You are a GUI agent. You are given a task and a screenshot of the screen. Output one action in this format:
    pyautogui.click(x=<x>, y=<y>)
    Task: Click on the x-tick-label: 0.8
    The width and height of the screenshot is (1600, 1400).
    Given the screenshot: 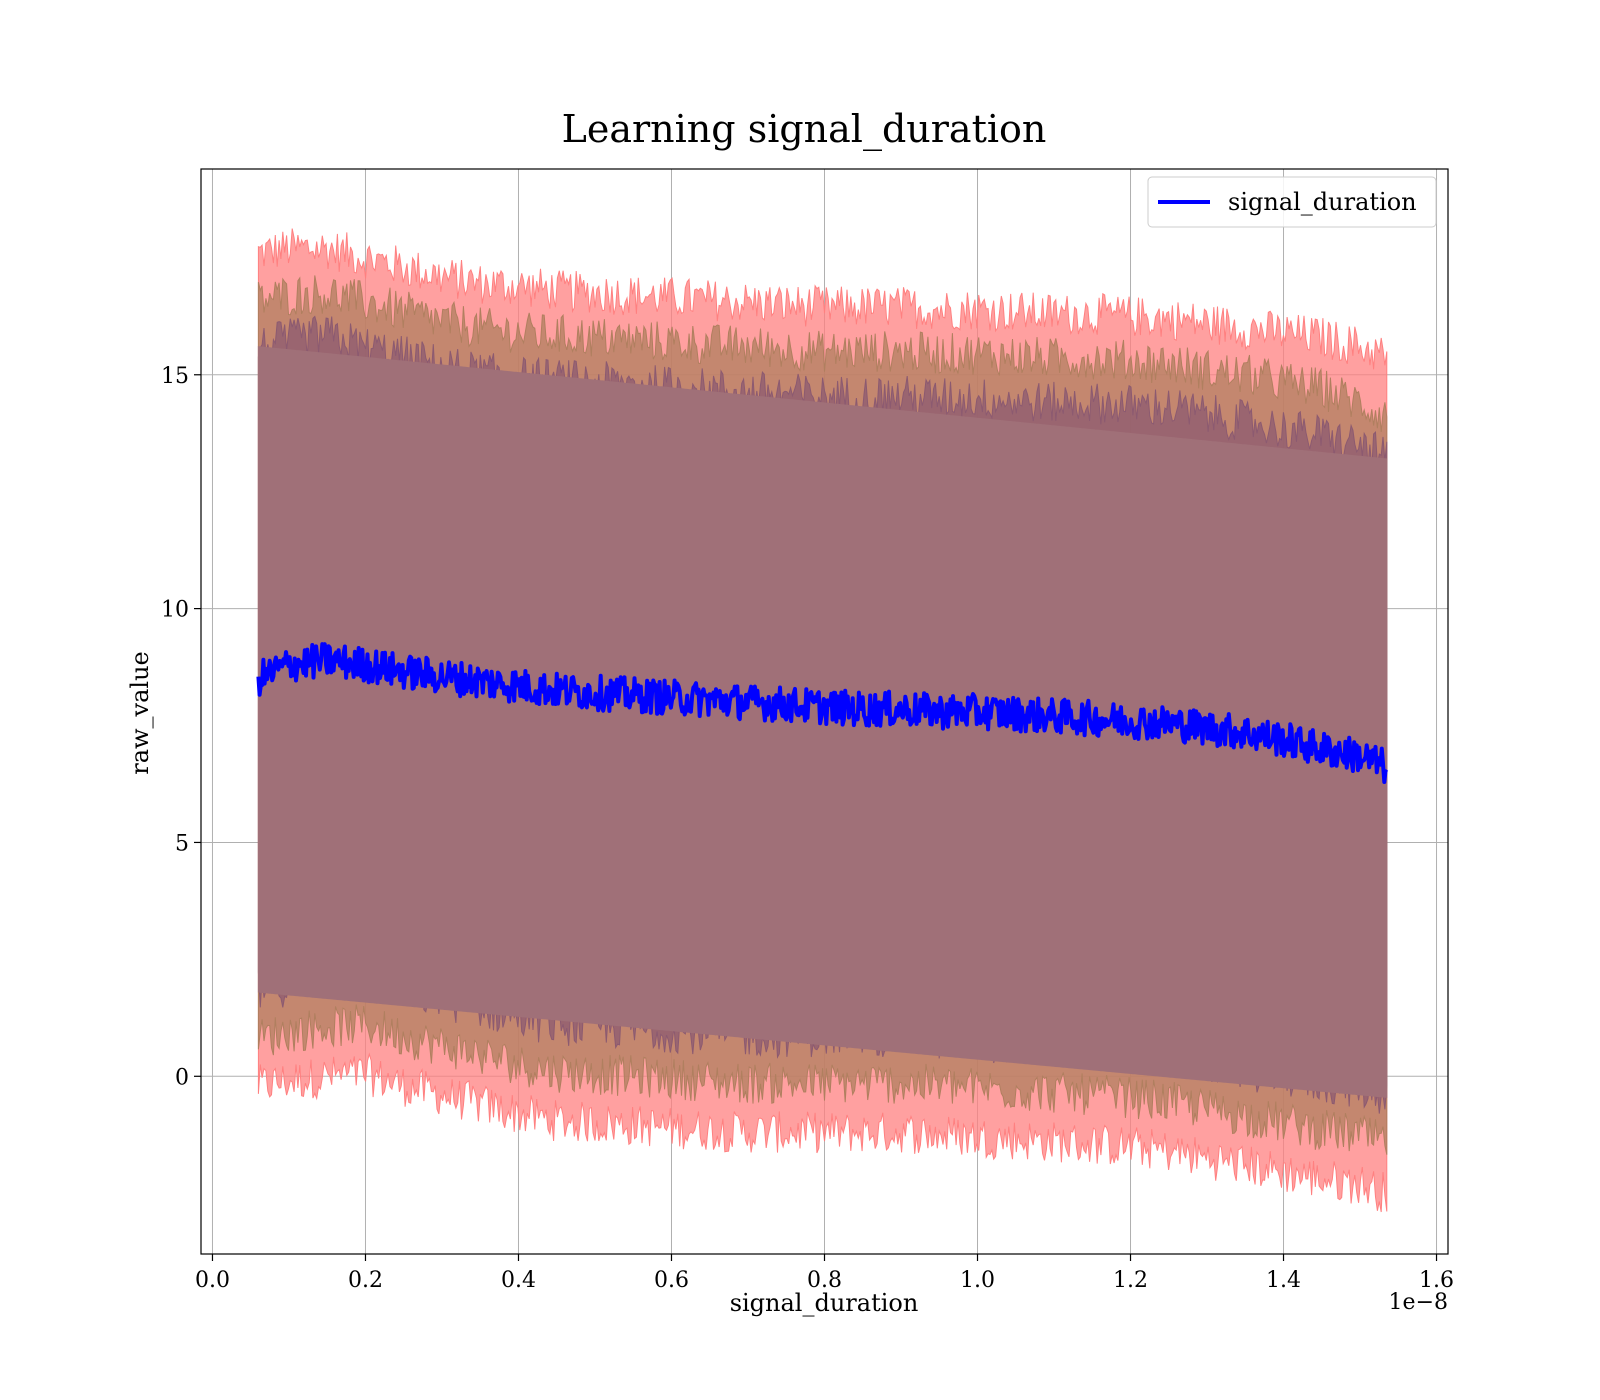 What is the action you would take?
    pyautogui.click(x=824, y=1280)
    